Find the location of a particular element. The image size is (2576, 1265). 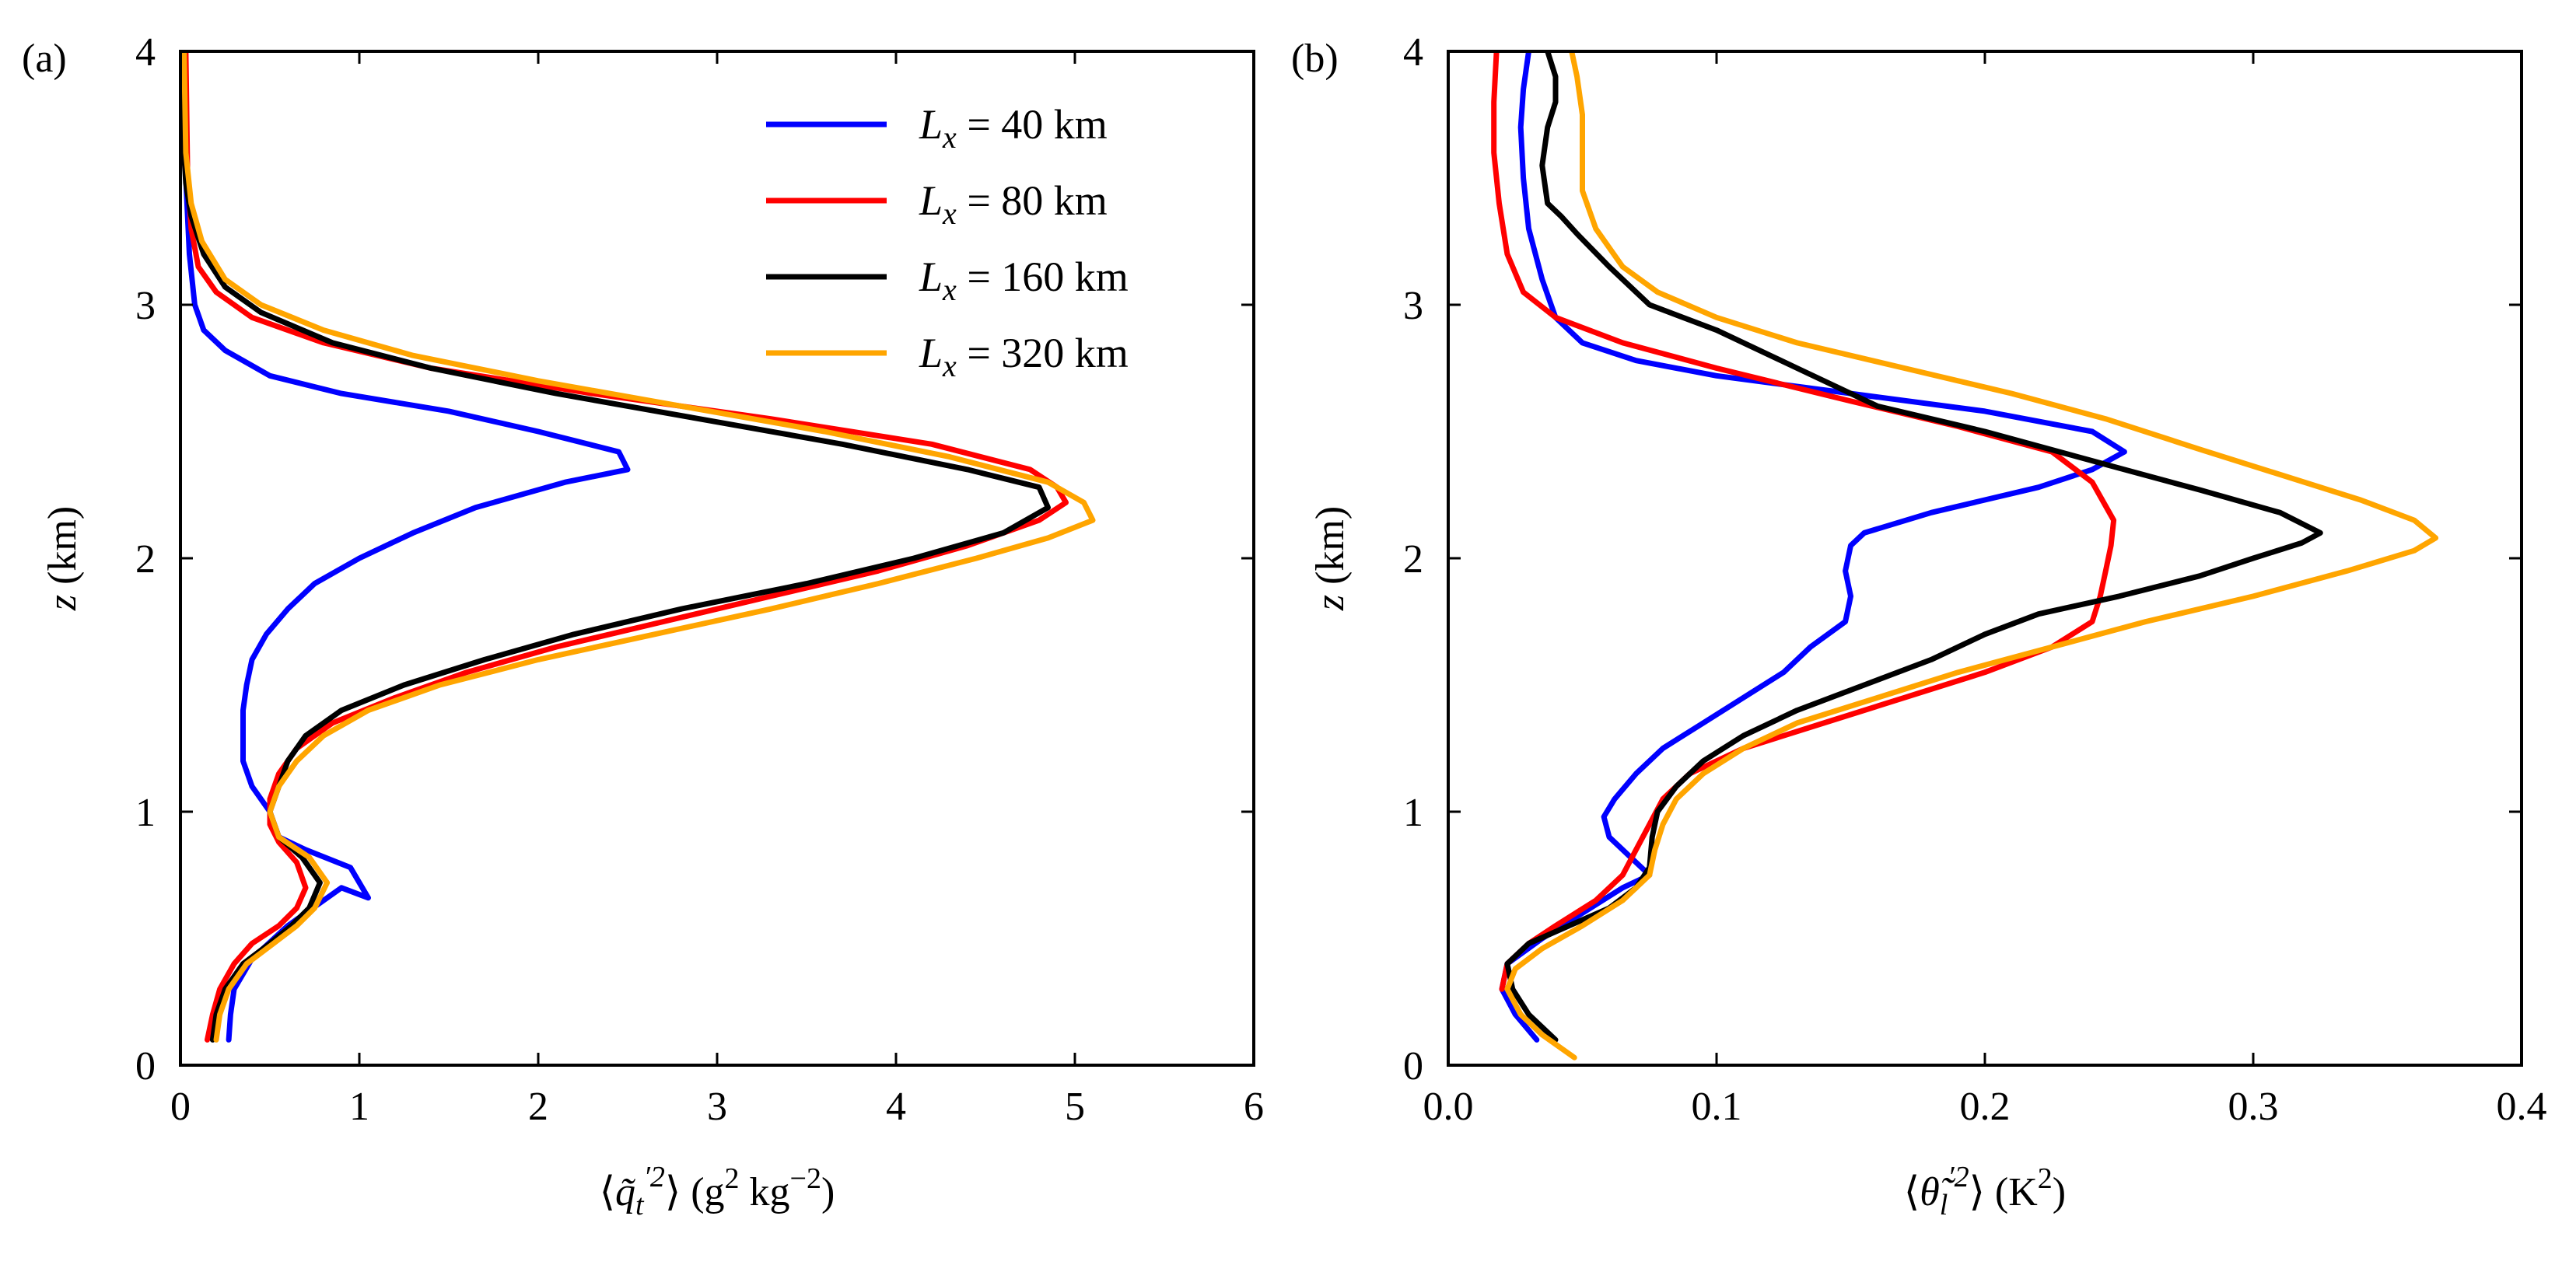

y-tick-label-a-3: 3 is located at coordinates (145, 306).